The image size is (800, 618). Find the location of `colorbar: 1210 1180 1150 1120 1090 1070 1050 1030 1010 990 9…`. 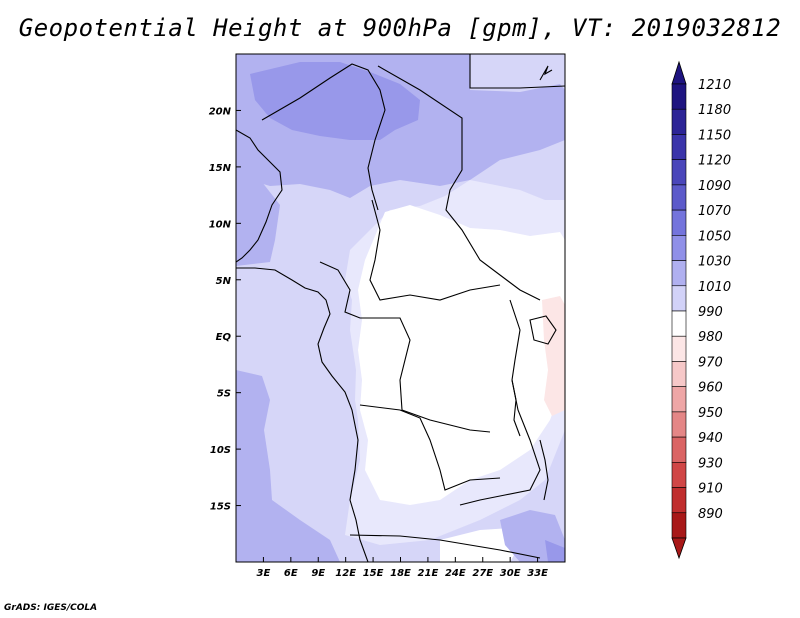

colorbar: 1210 1180 1150 1120 1090 1070 1050 1030 1010 990 9… is located at coordinates (701, 310).